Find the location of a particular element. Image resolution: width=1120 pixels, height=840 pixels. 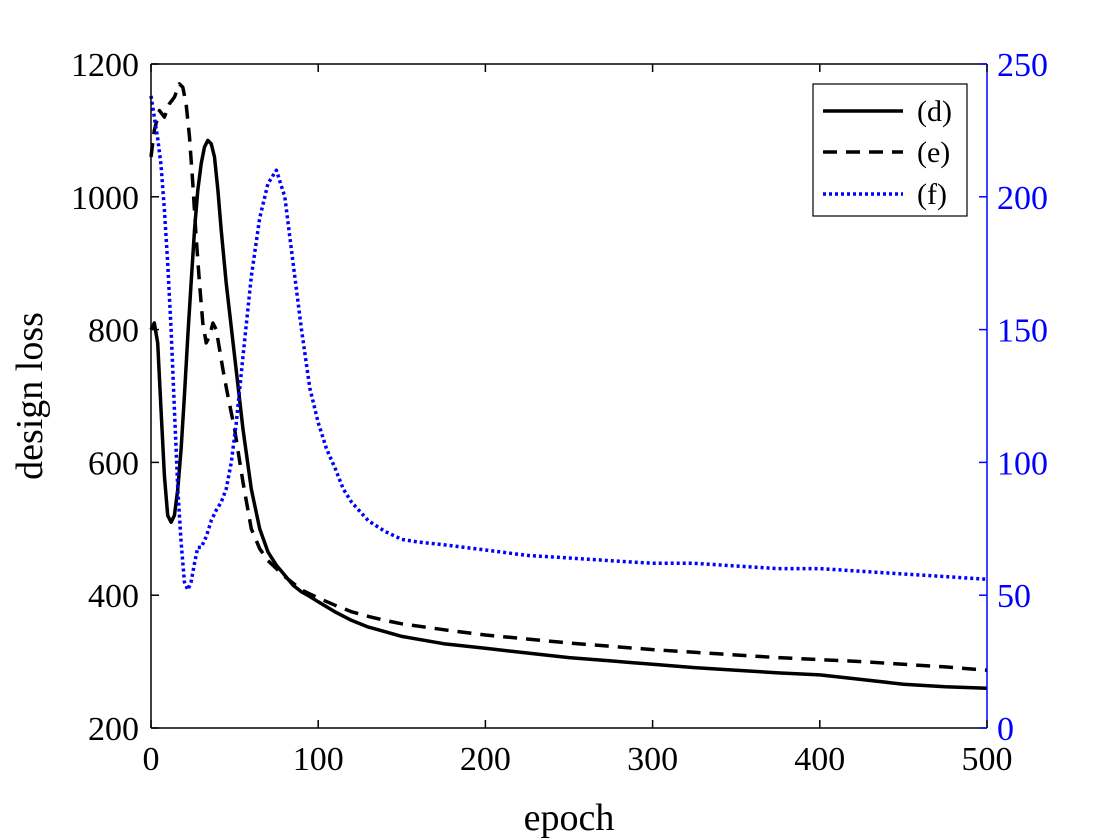

x-tick-label: 300 is located at coordinates (652, 759).